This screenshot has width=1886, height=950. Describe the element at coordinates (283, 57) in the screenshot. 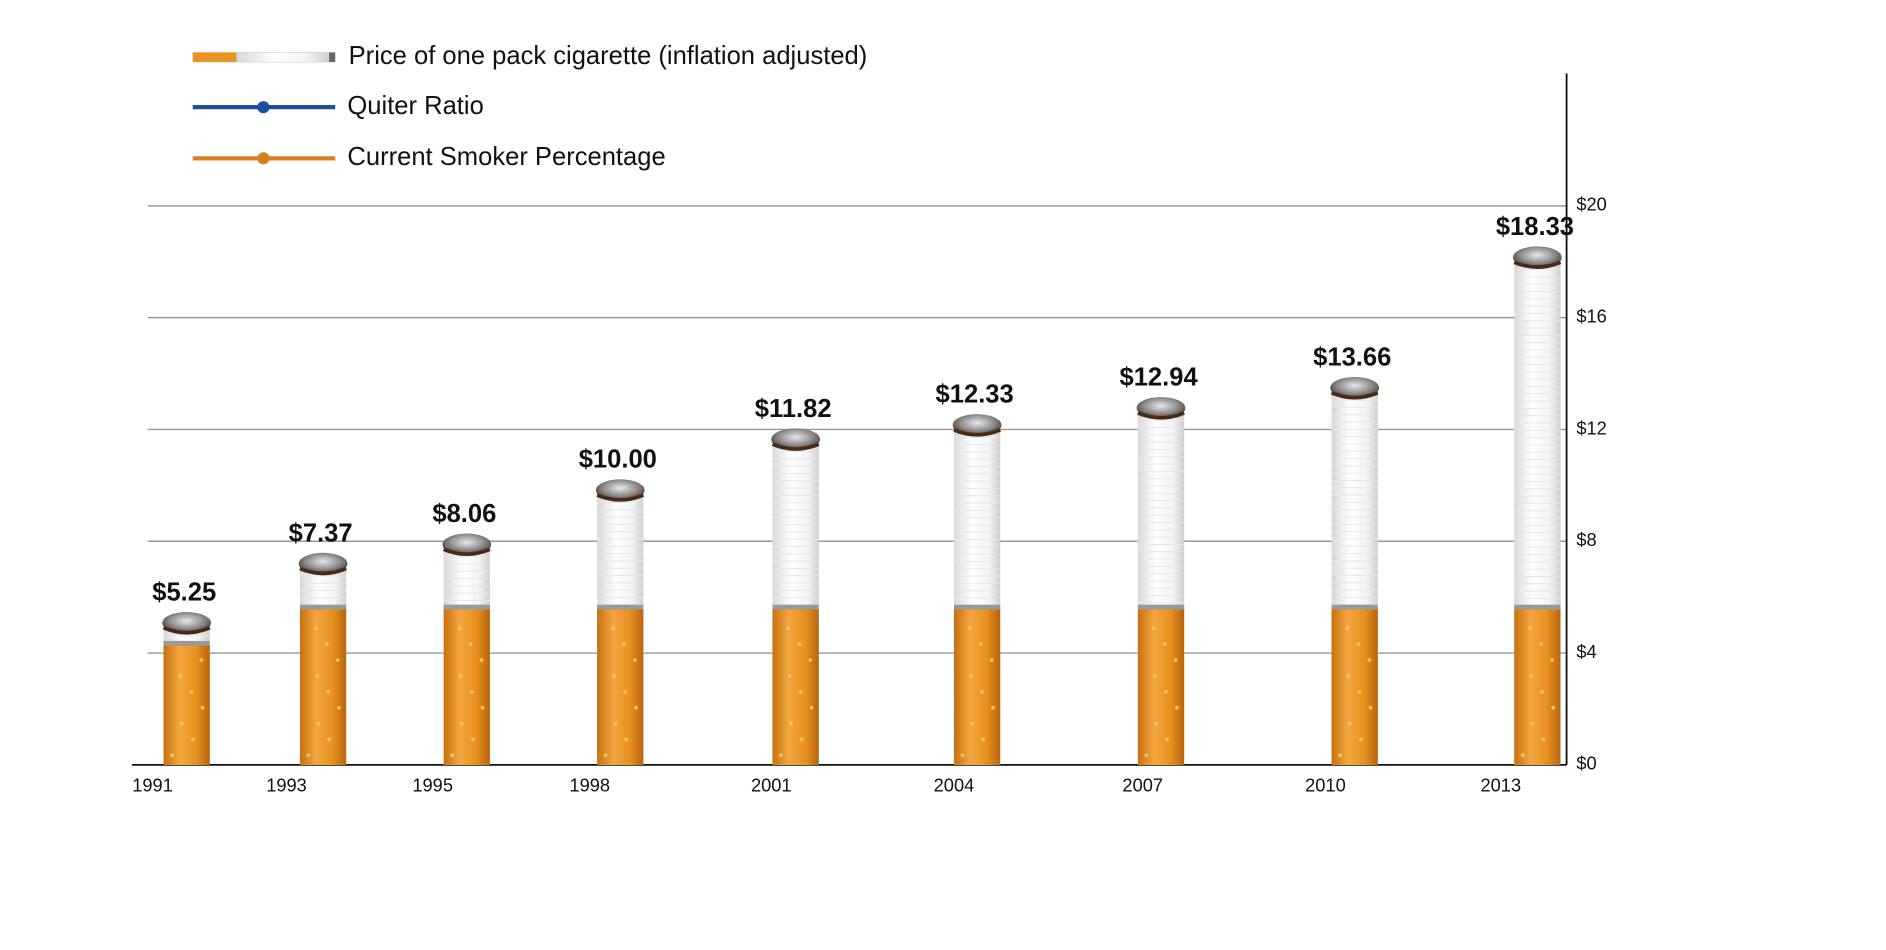

I see `legend-swatch-paper` at that location.